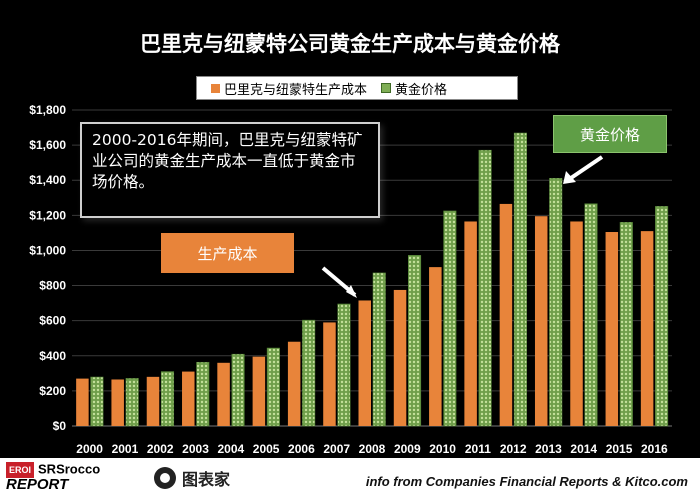 The image size is (700, 499). What do you see at coordinates (421, 90) in the screenshot?
I see `legend-label-price: 黄金价格` at bounding box center [421, 90].